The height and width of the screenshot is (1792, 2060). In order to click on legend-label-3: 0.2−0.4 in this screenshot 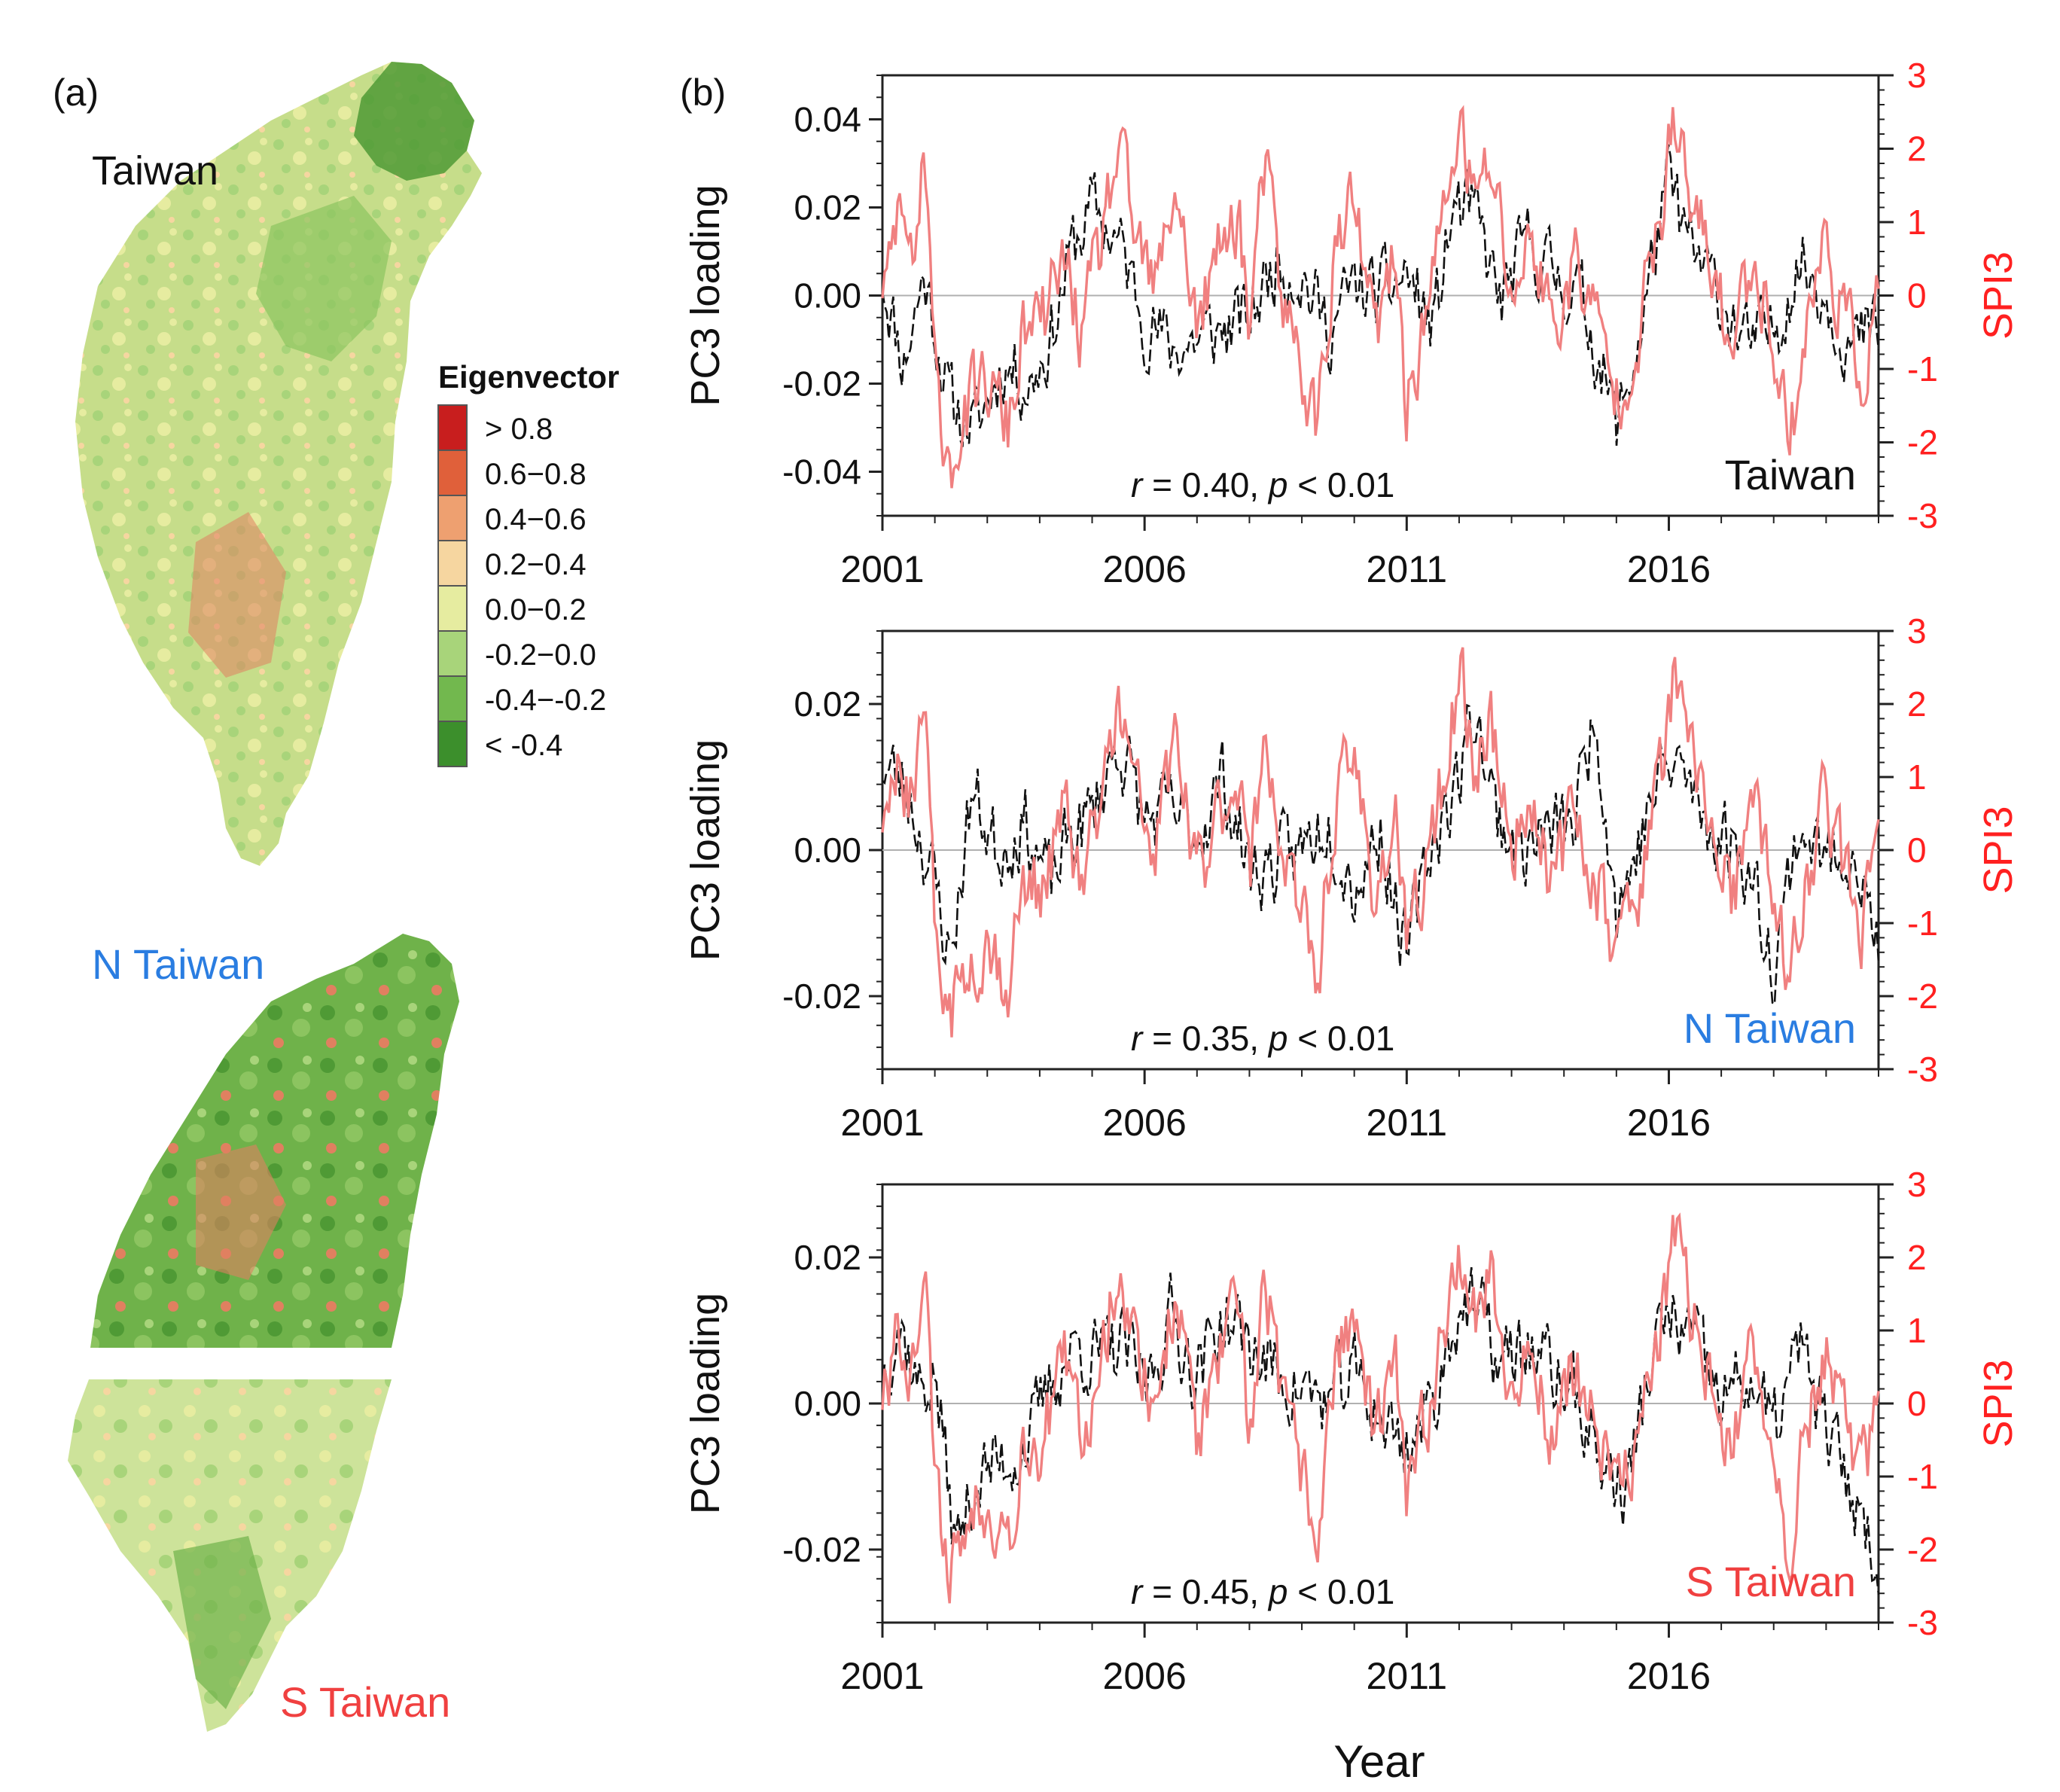, I will do `click(536, 564)`.